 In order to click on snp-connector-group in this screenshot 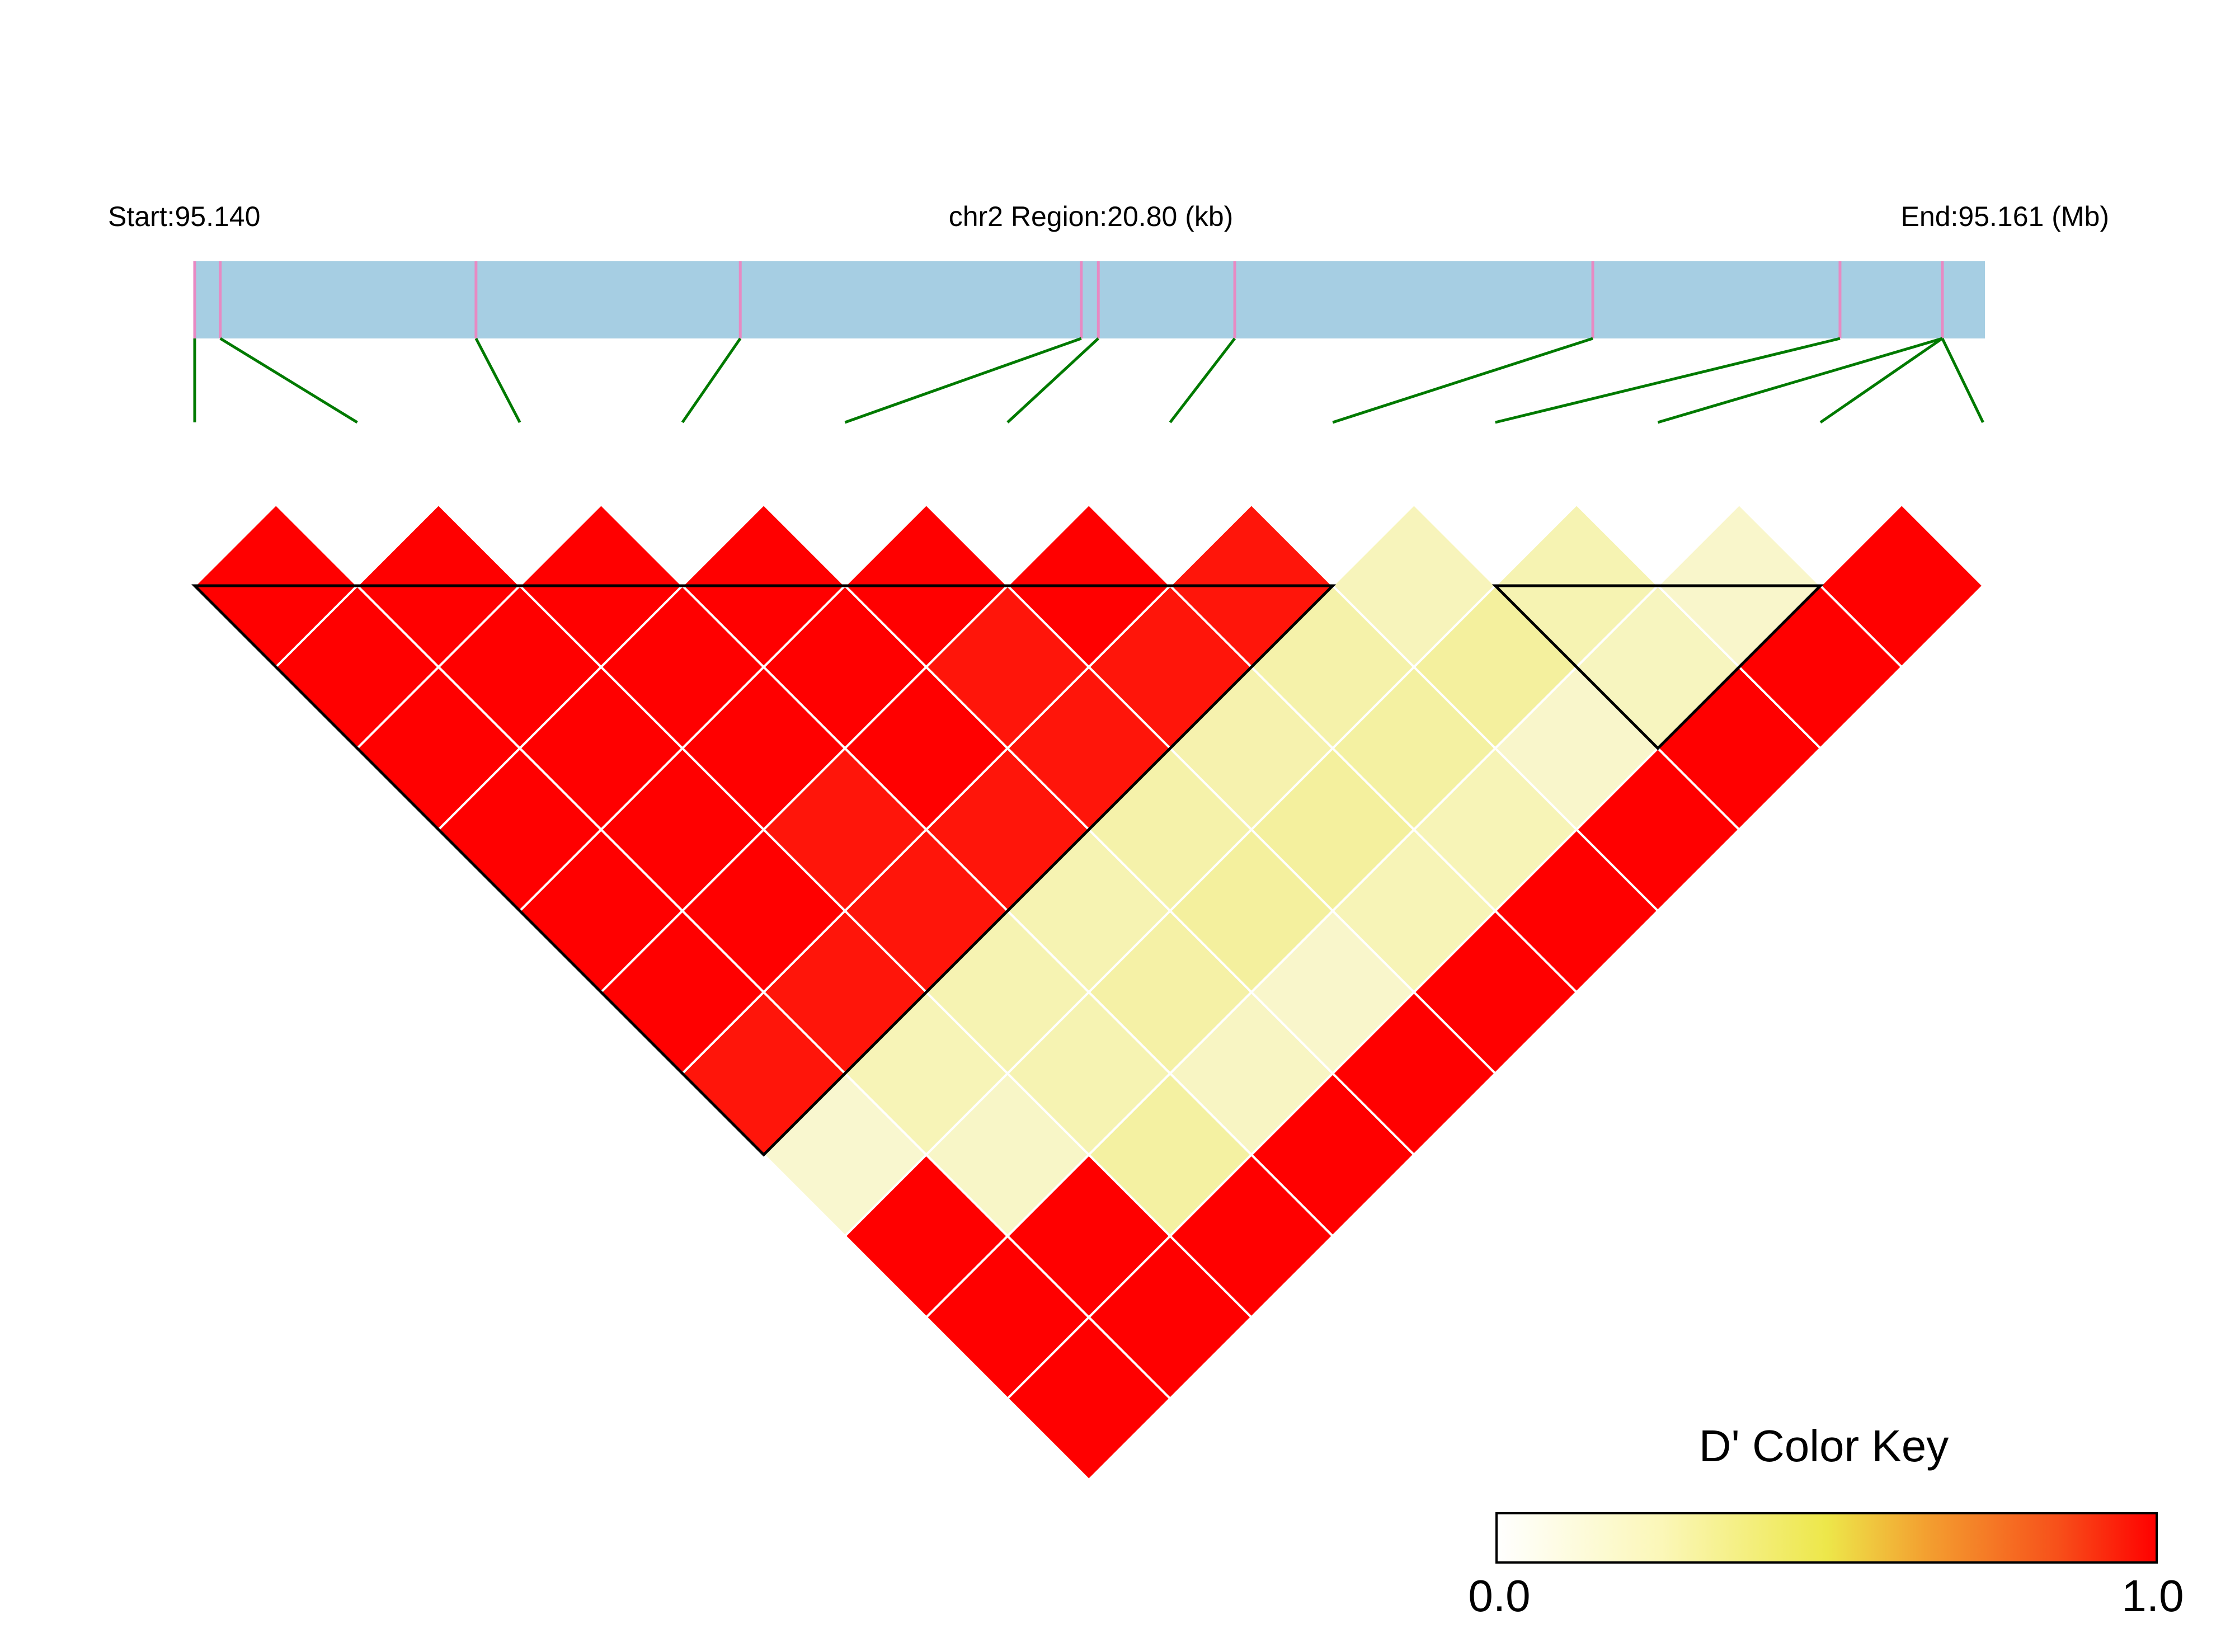, I will do `click(1088, 381)`.